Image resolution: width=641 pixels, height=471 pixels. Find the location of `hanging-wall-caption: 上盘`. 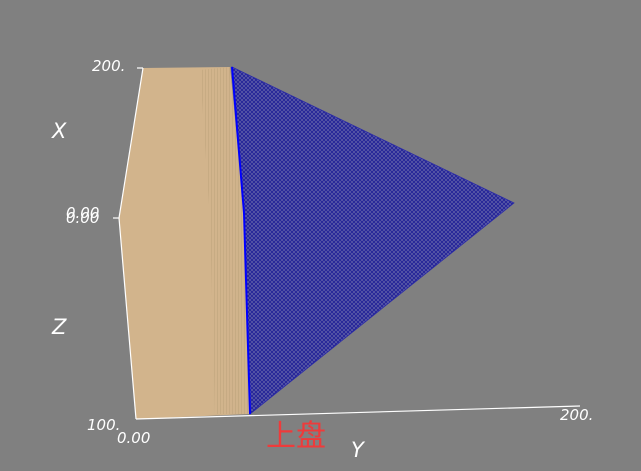

hanging-wall-caption: 上盘 is located at coordinates (296, 436).